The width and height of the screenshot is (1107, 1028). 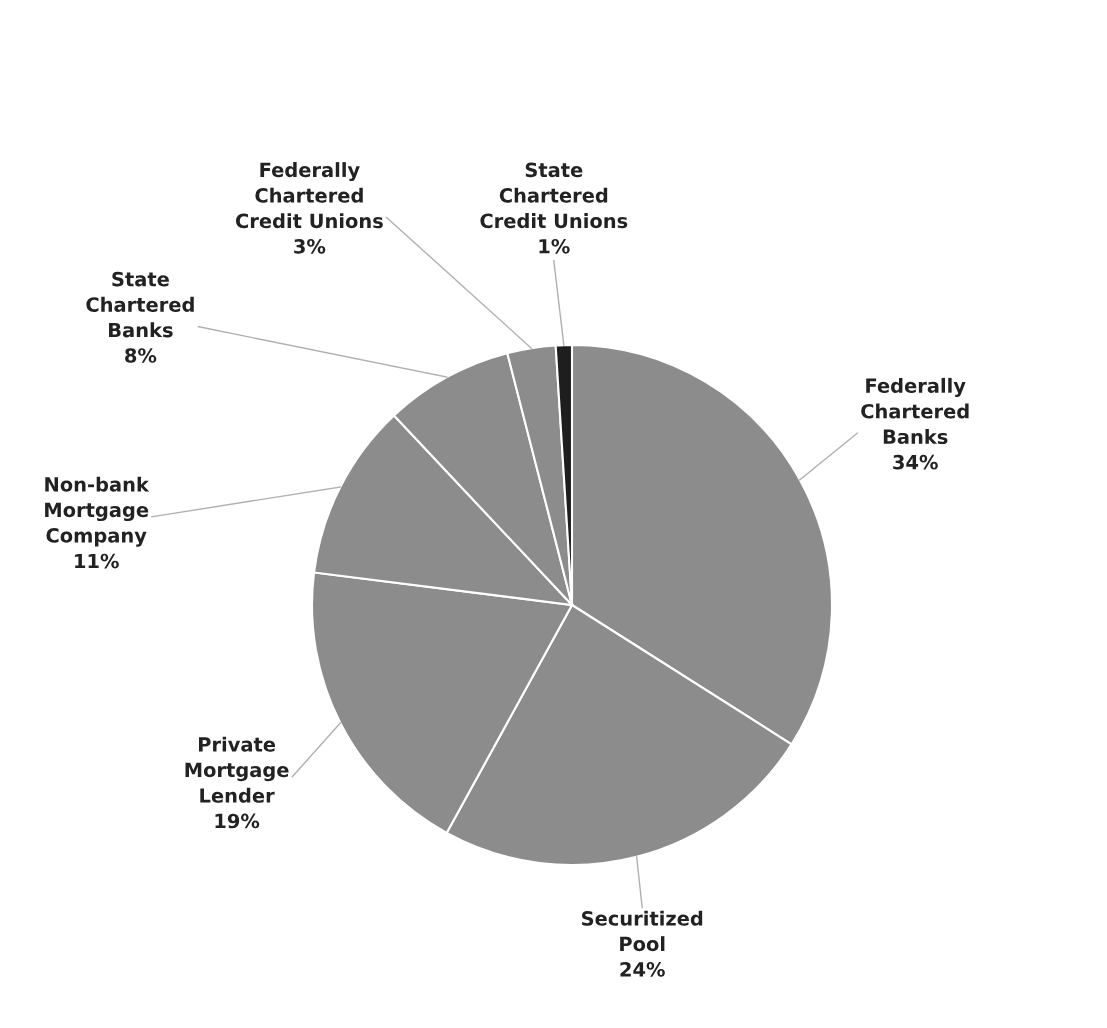 I want to click on data-label: 3%, so click(x=310, y=246).